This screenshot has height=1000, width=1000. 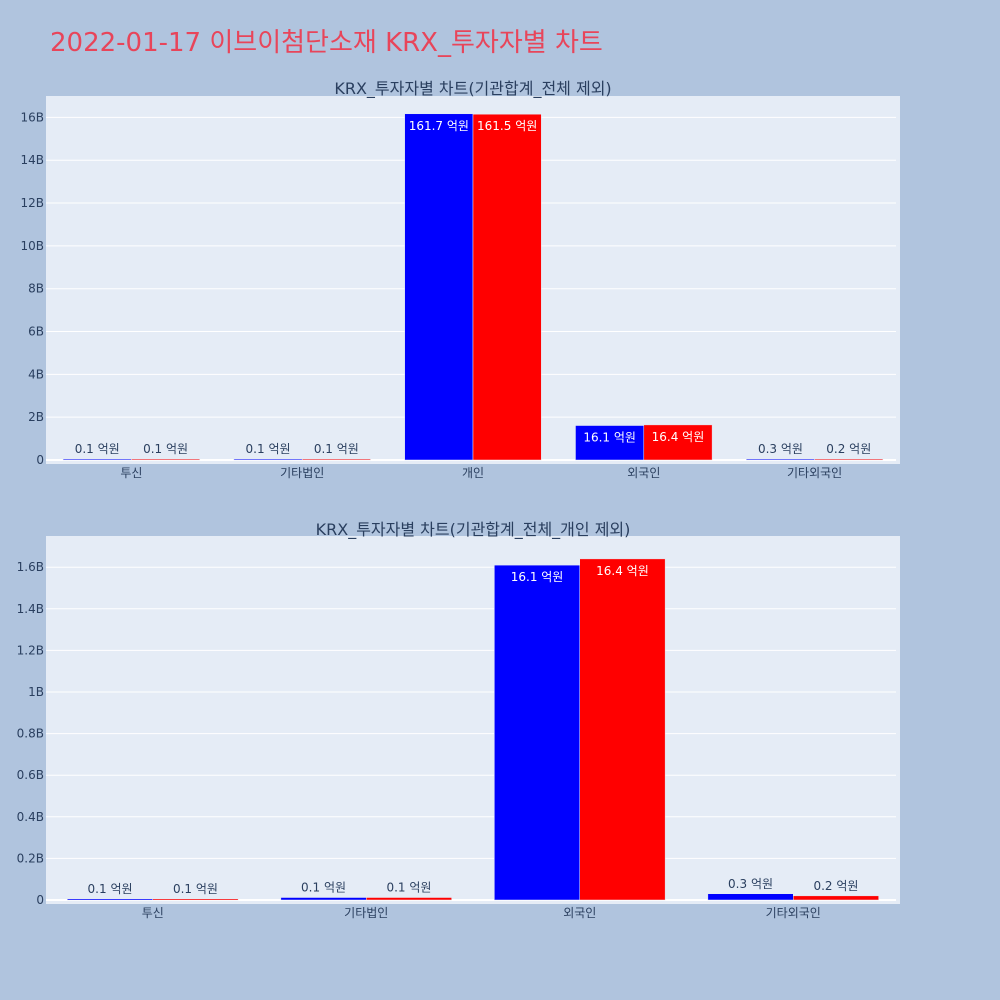 I want to click on y-tick-label: 0.8B, so click(x=30, y=734).